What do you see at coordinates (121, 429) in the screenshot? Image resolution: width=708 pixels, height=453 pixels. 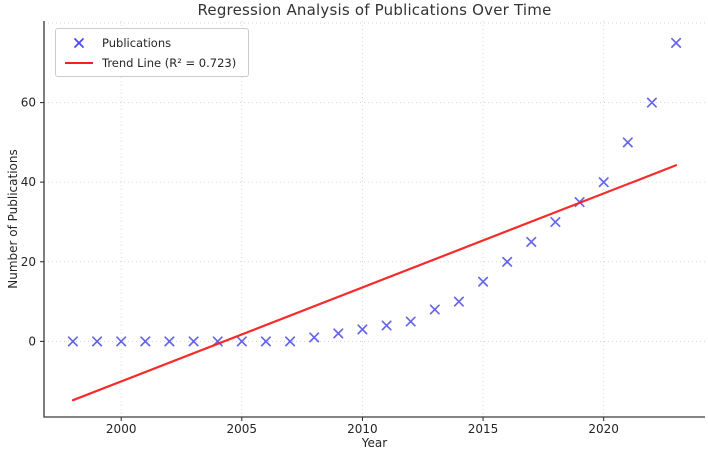 I see `x-tick-label: 2000` at bounding box center [121, 429].